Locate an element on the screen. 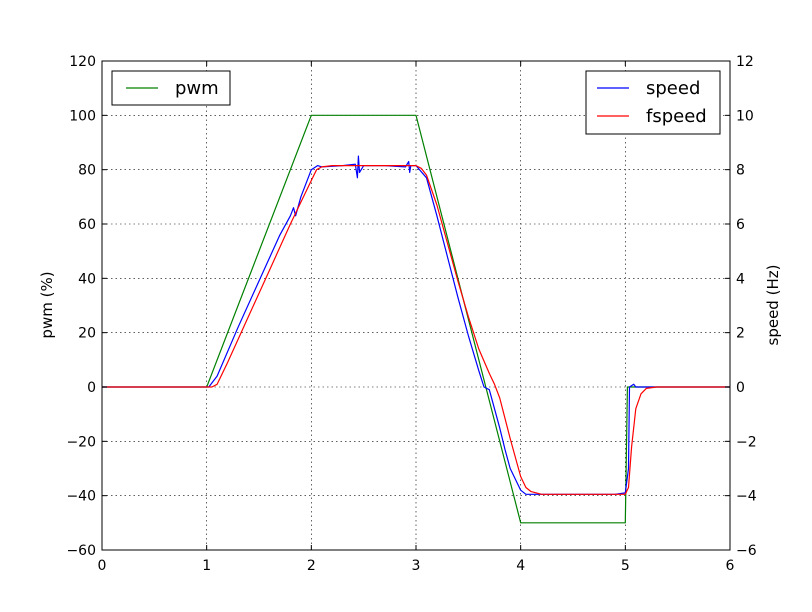 This screenshot has width=812, height=612. legend-label-pwm: pwm is located at coordinates (197, 88).